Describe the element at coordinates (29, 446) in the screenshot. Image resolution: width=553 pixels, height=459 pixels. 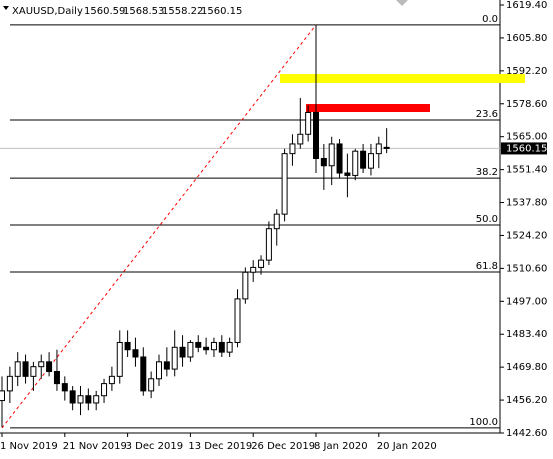
I see `x-tick-label: 1 Nov 2019` at that location.